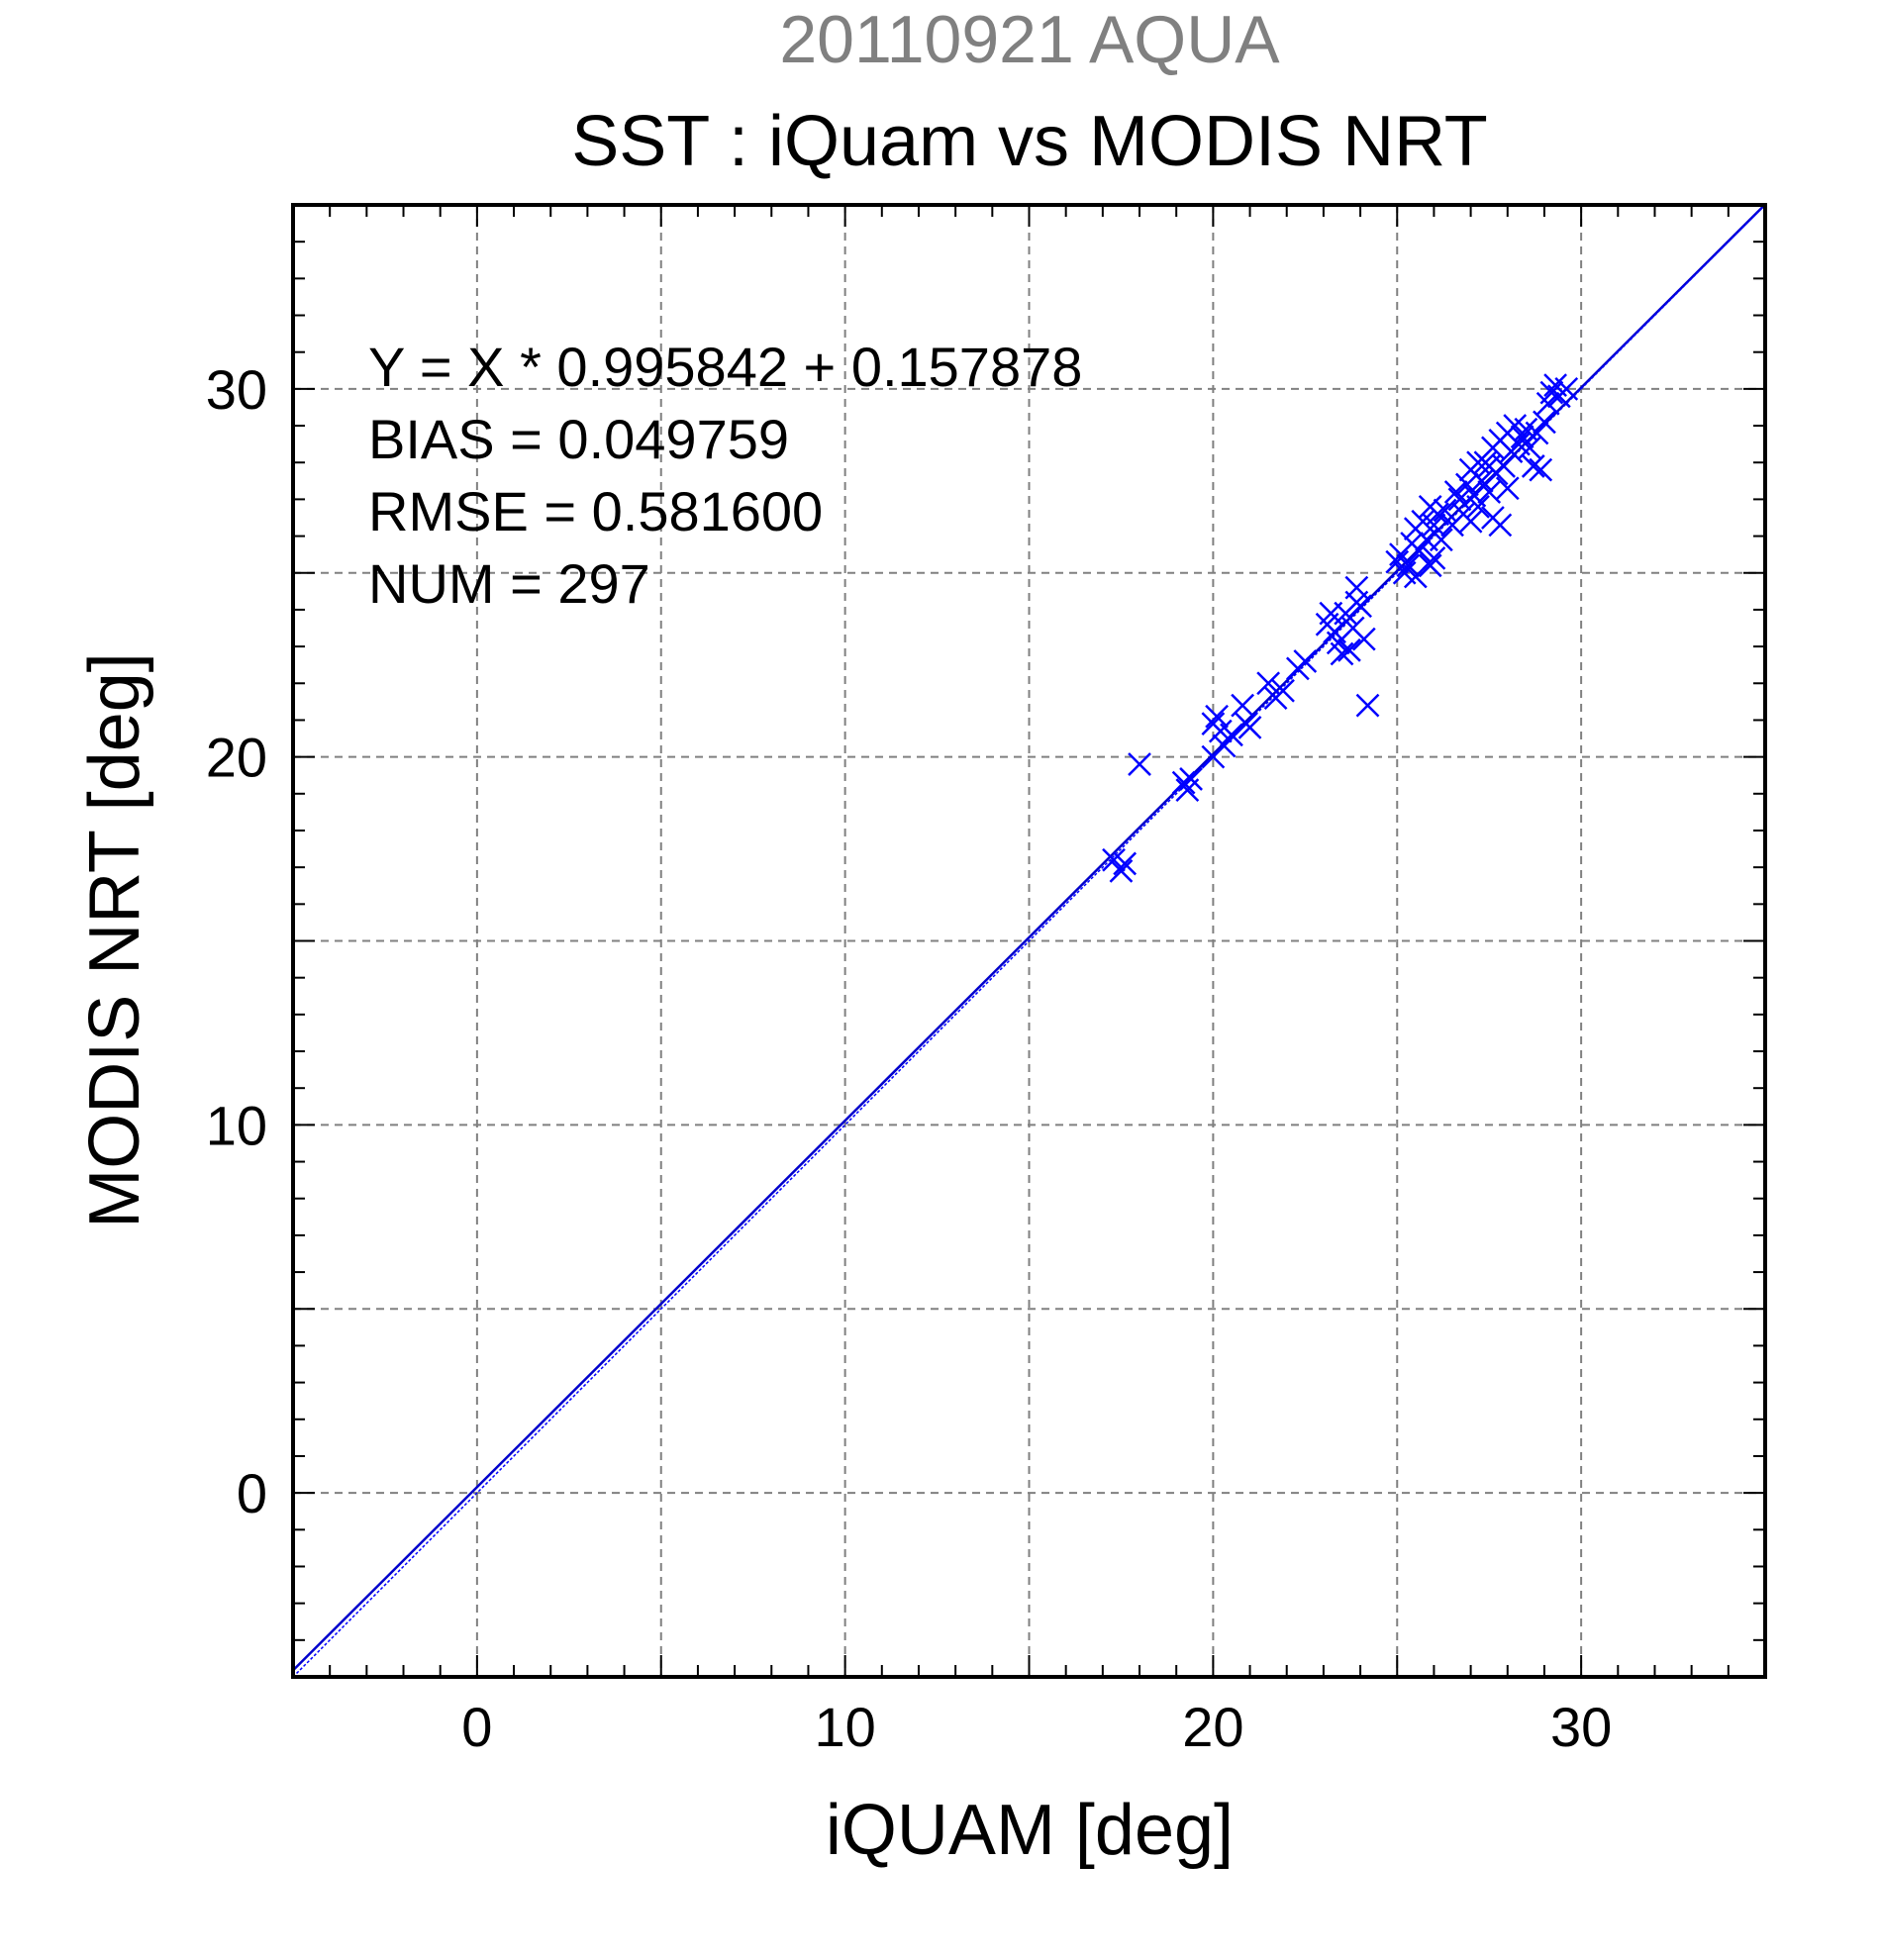 Image resolution: width=1881 pixels, height=1960 pixels. What do you see at coordinates (509, 583) in the screenshot?
I see `stats-num: NUM = 297` at bounding box center [509, 583].